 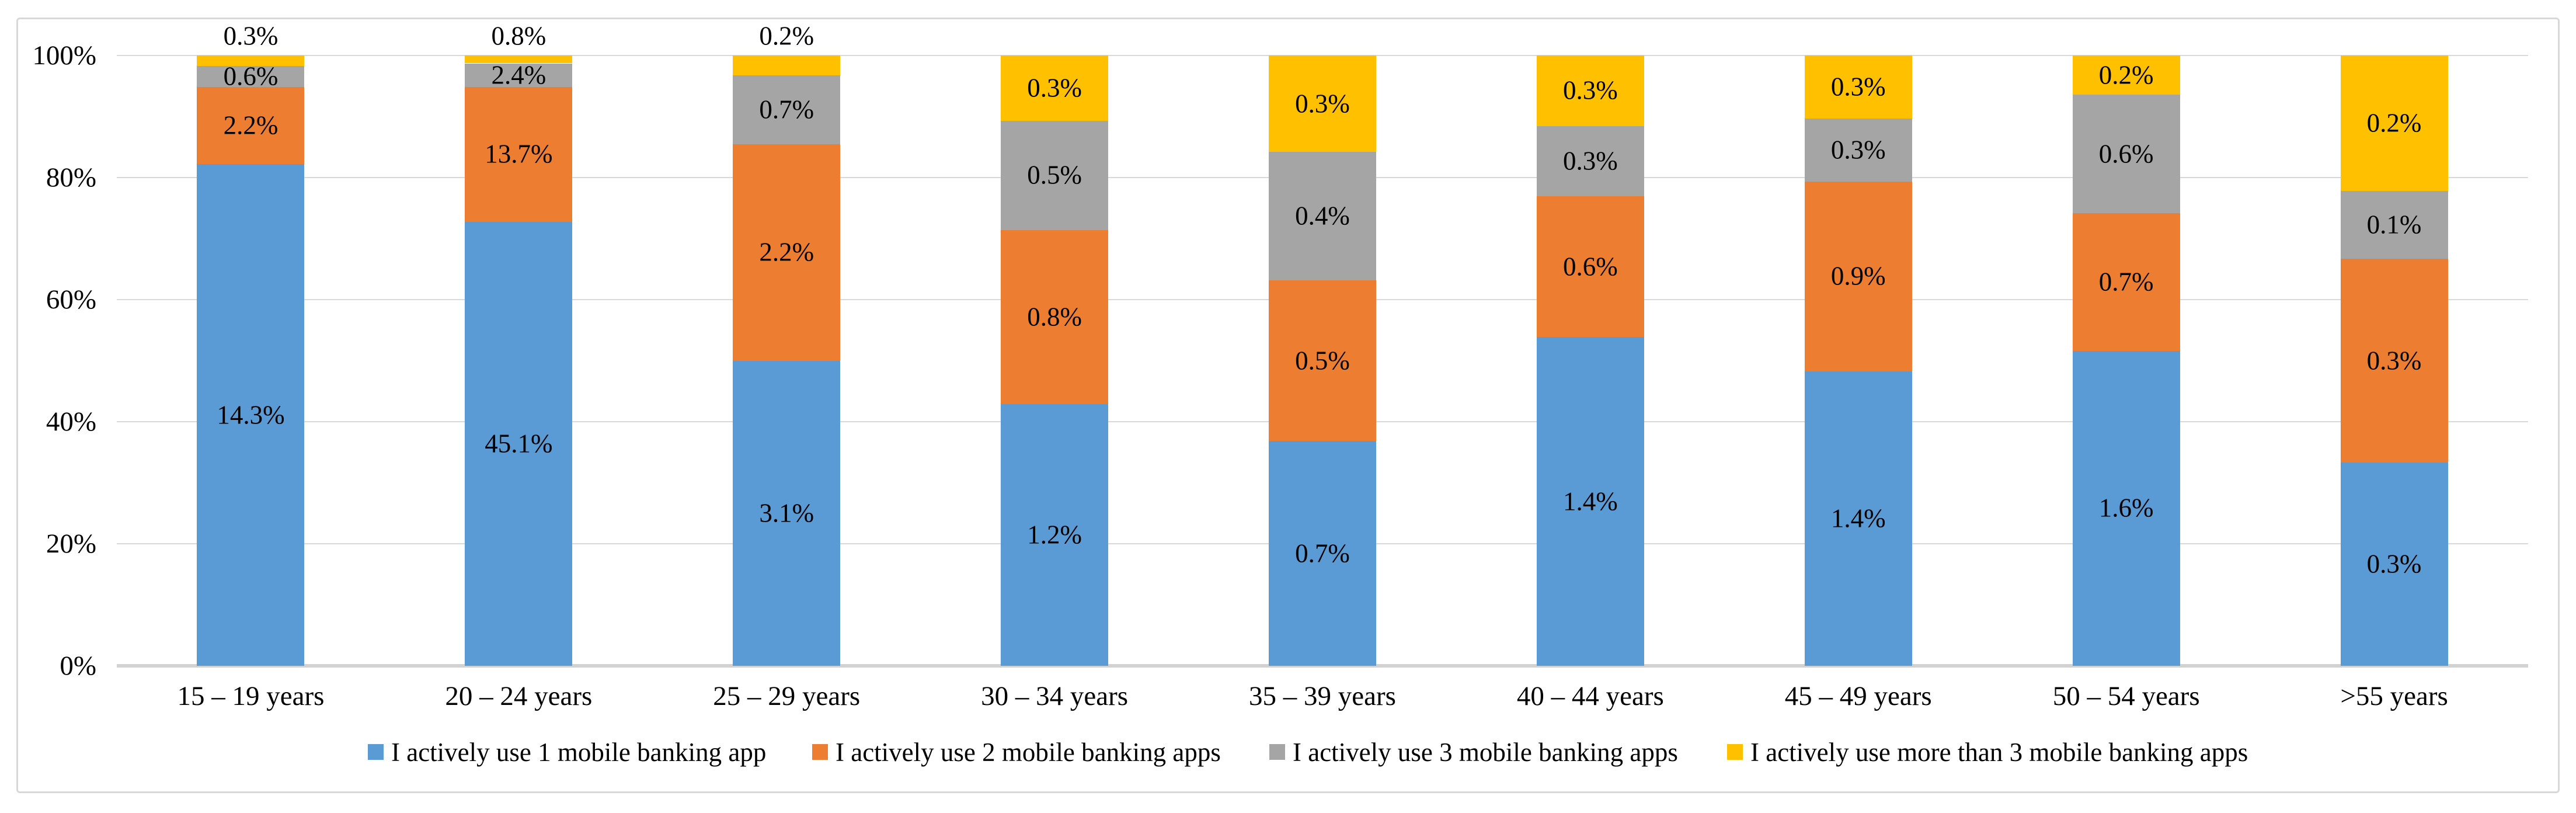 I want to click on bar-segment-series1-25 – 29 years, so click(x=787, y=513).